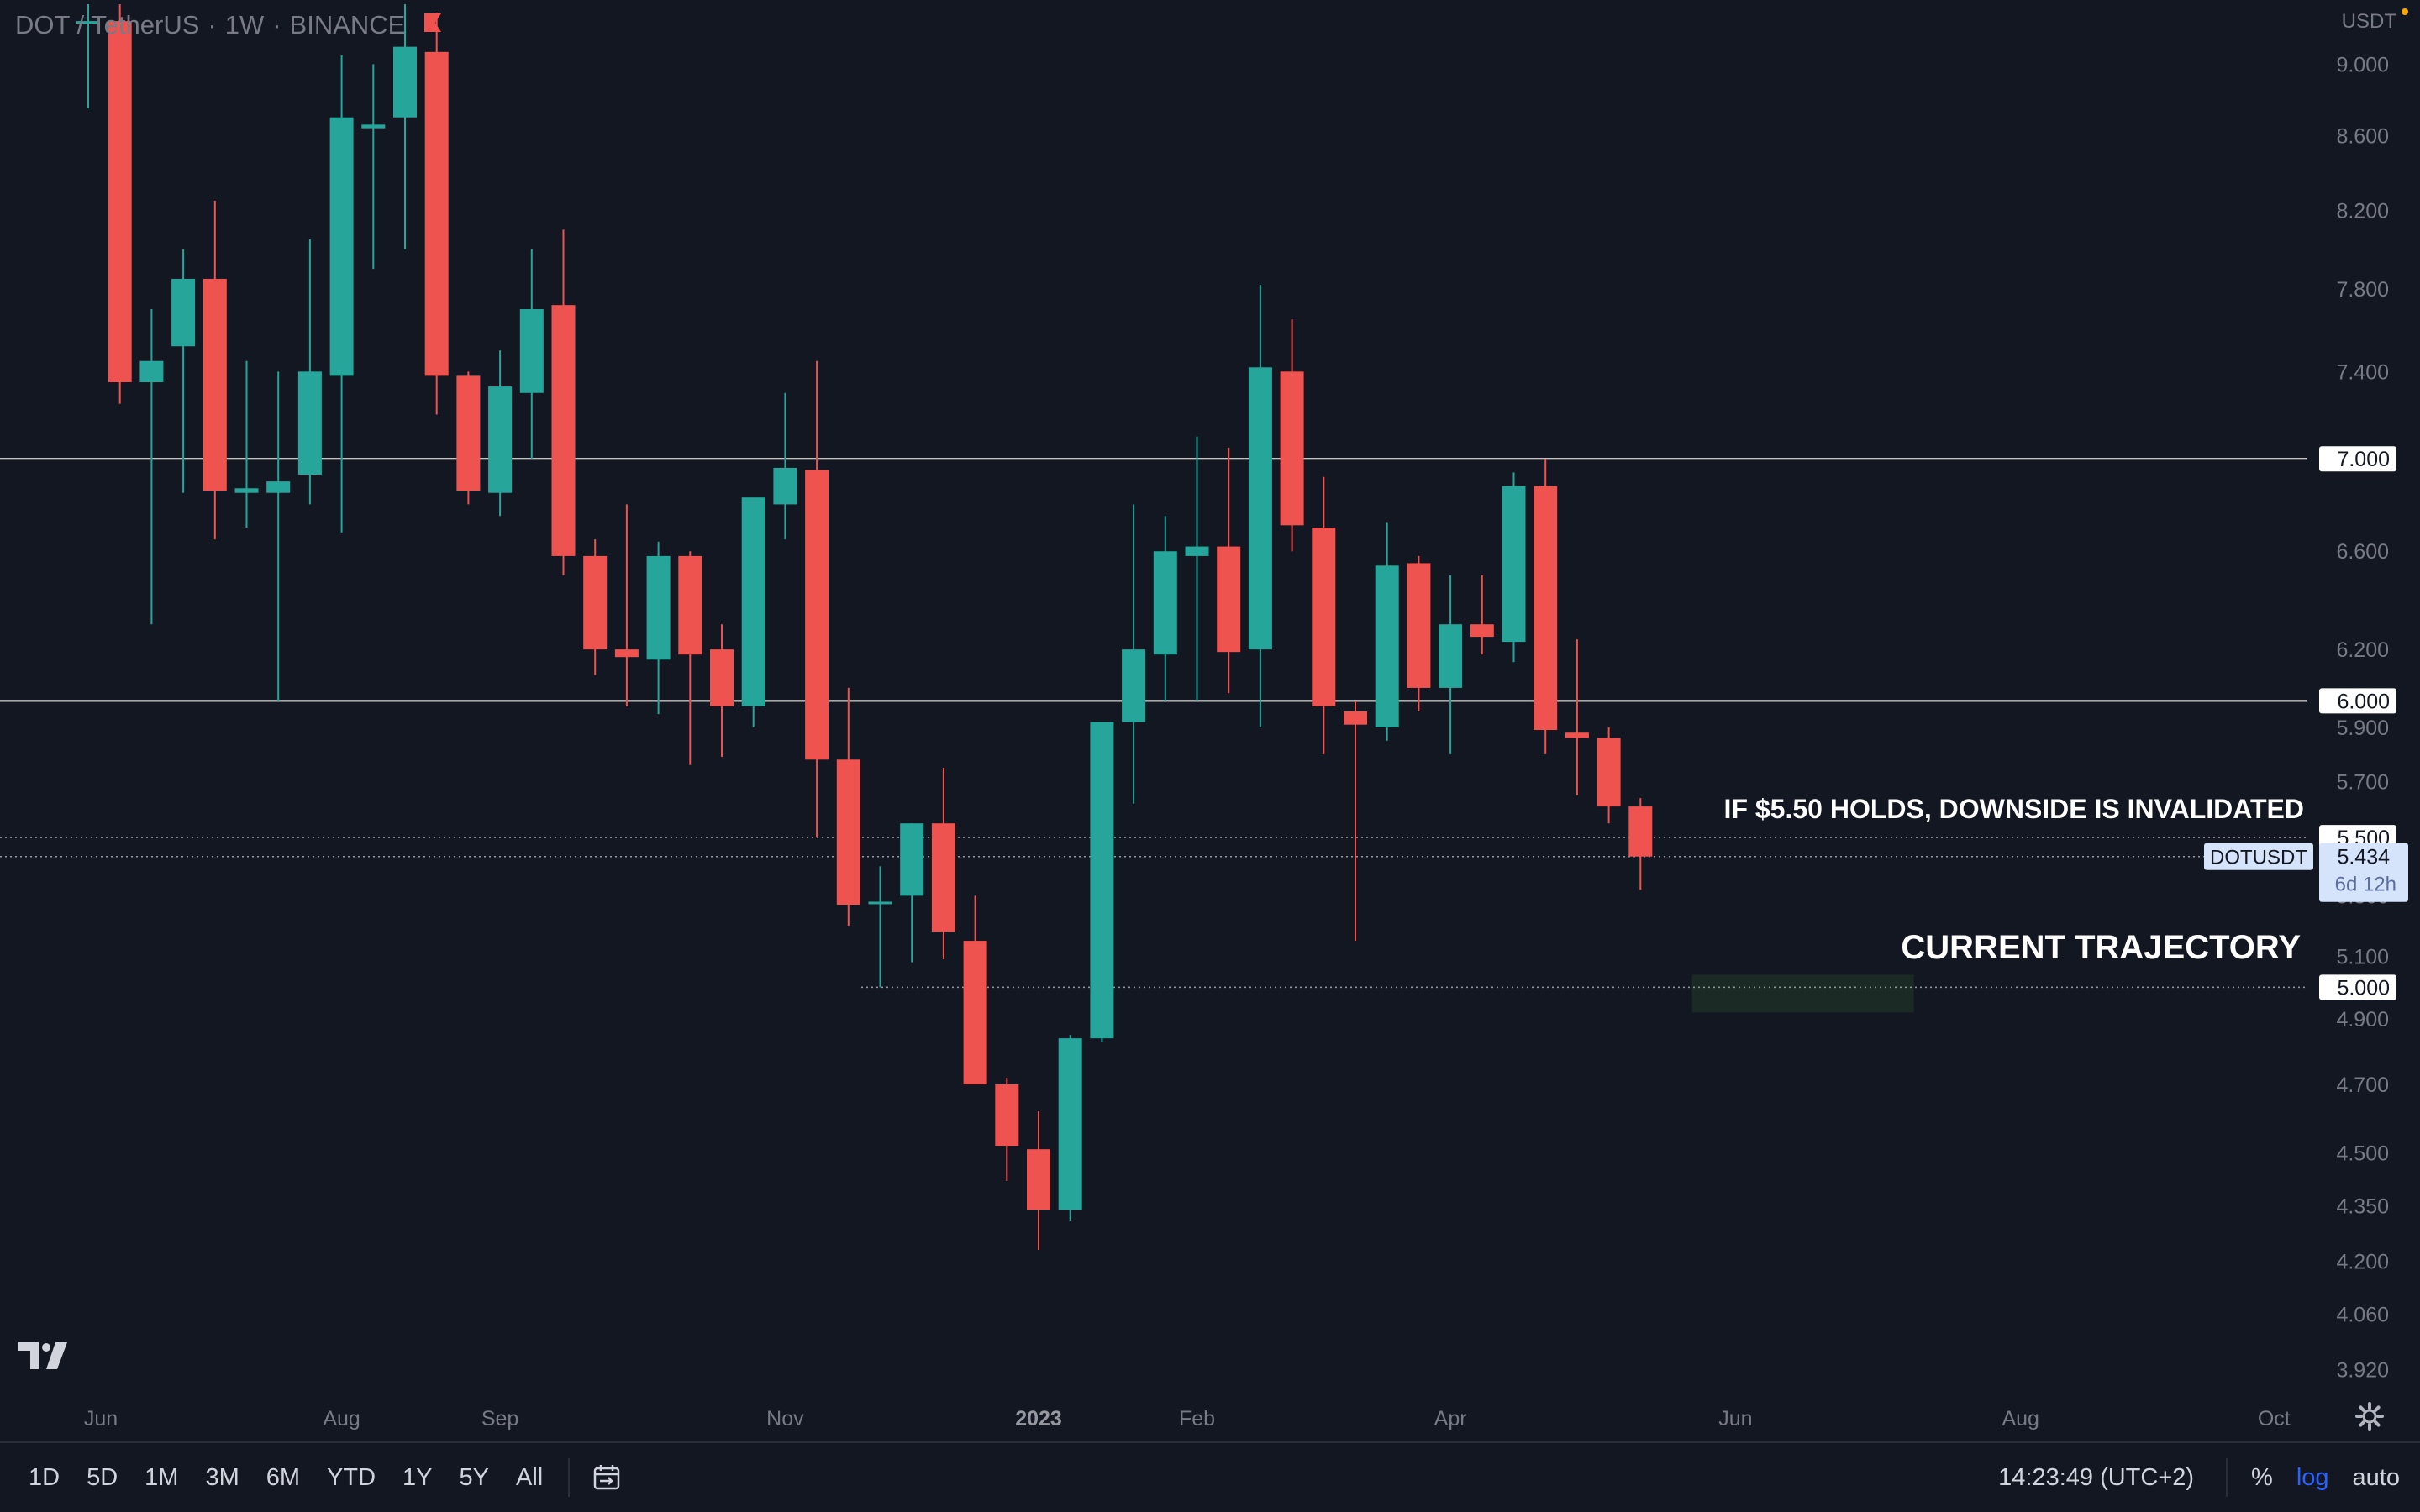  Describe the element at coordinates (2362, 136) in the screenshot. I see `price-tick-label: 8.600` at that location.